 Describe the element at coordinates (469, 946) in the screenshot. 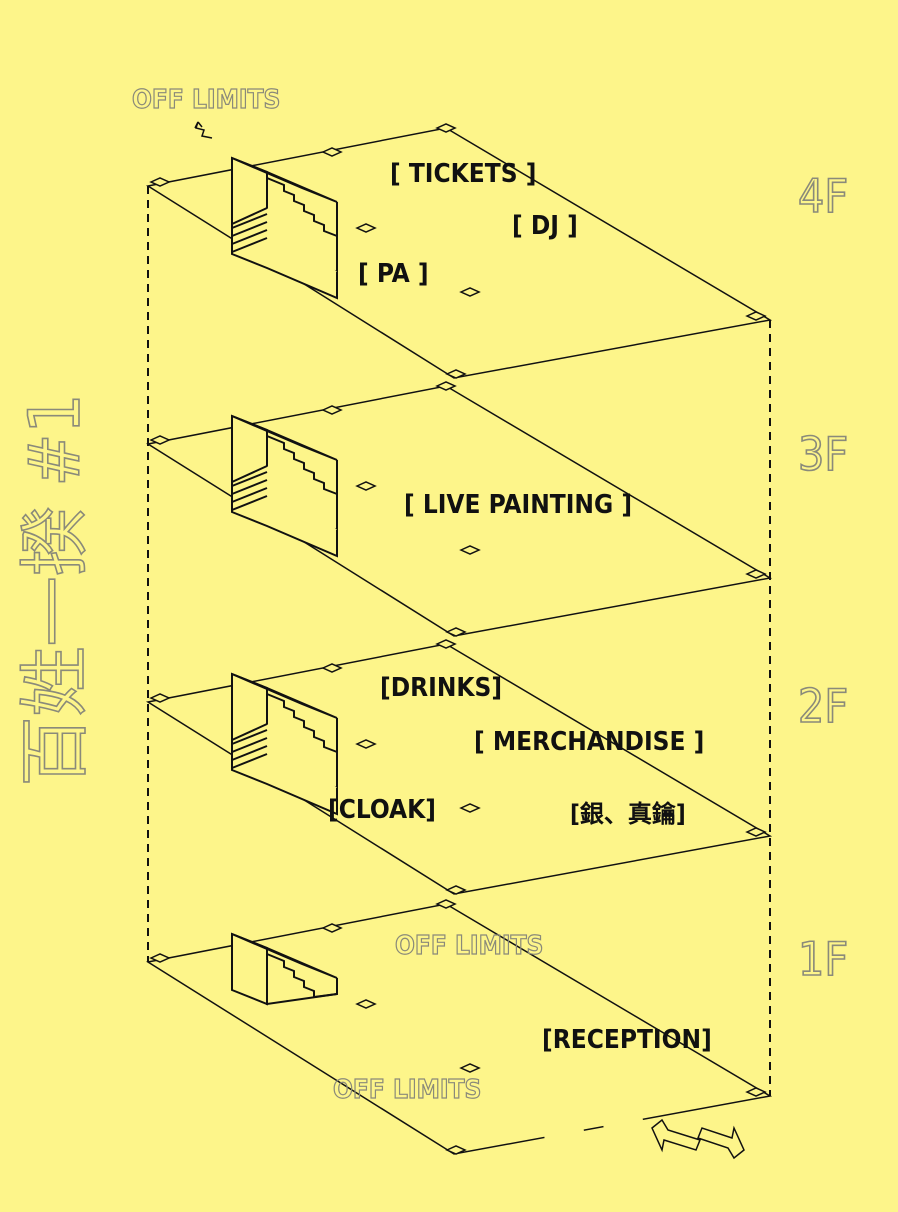

I see `off-limits-1f-back: OFF LIMITS` at that location.